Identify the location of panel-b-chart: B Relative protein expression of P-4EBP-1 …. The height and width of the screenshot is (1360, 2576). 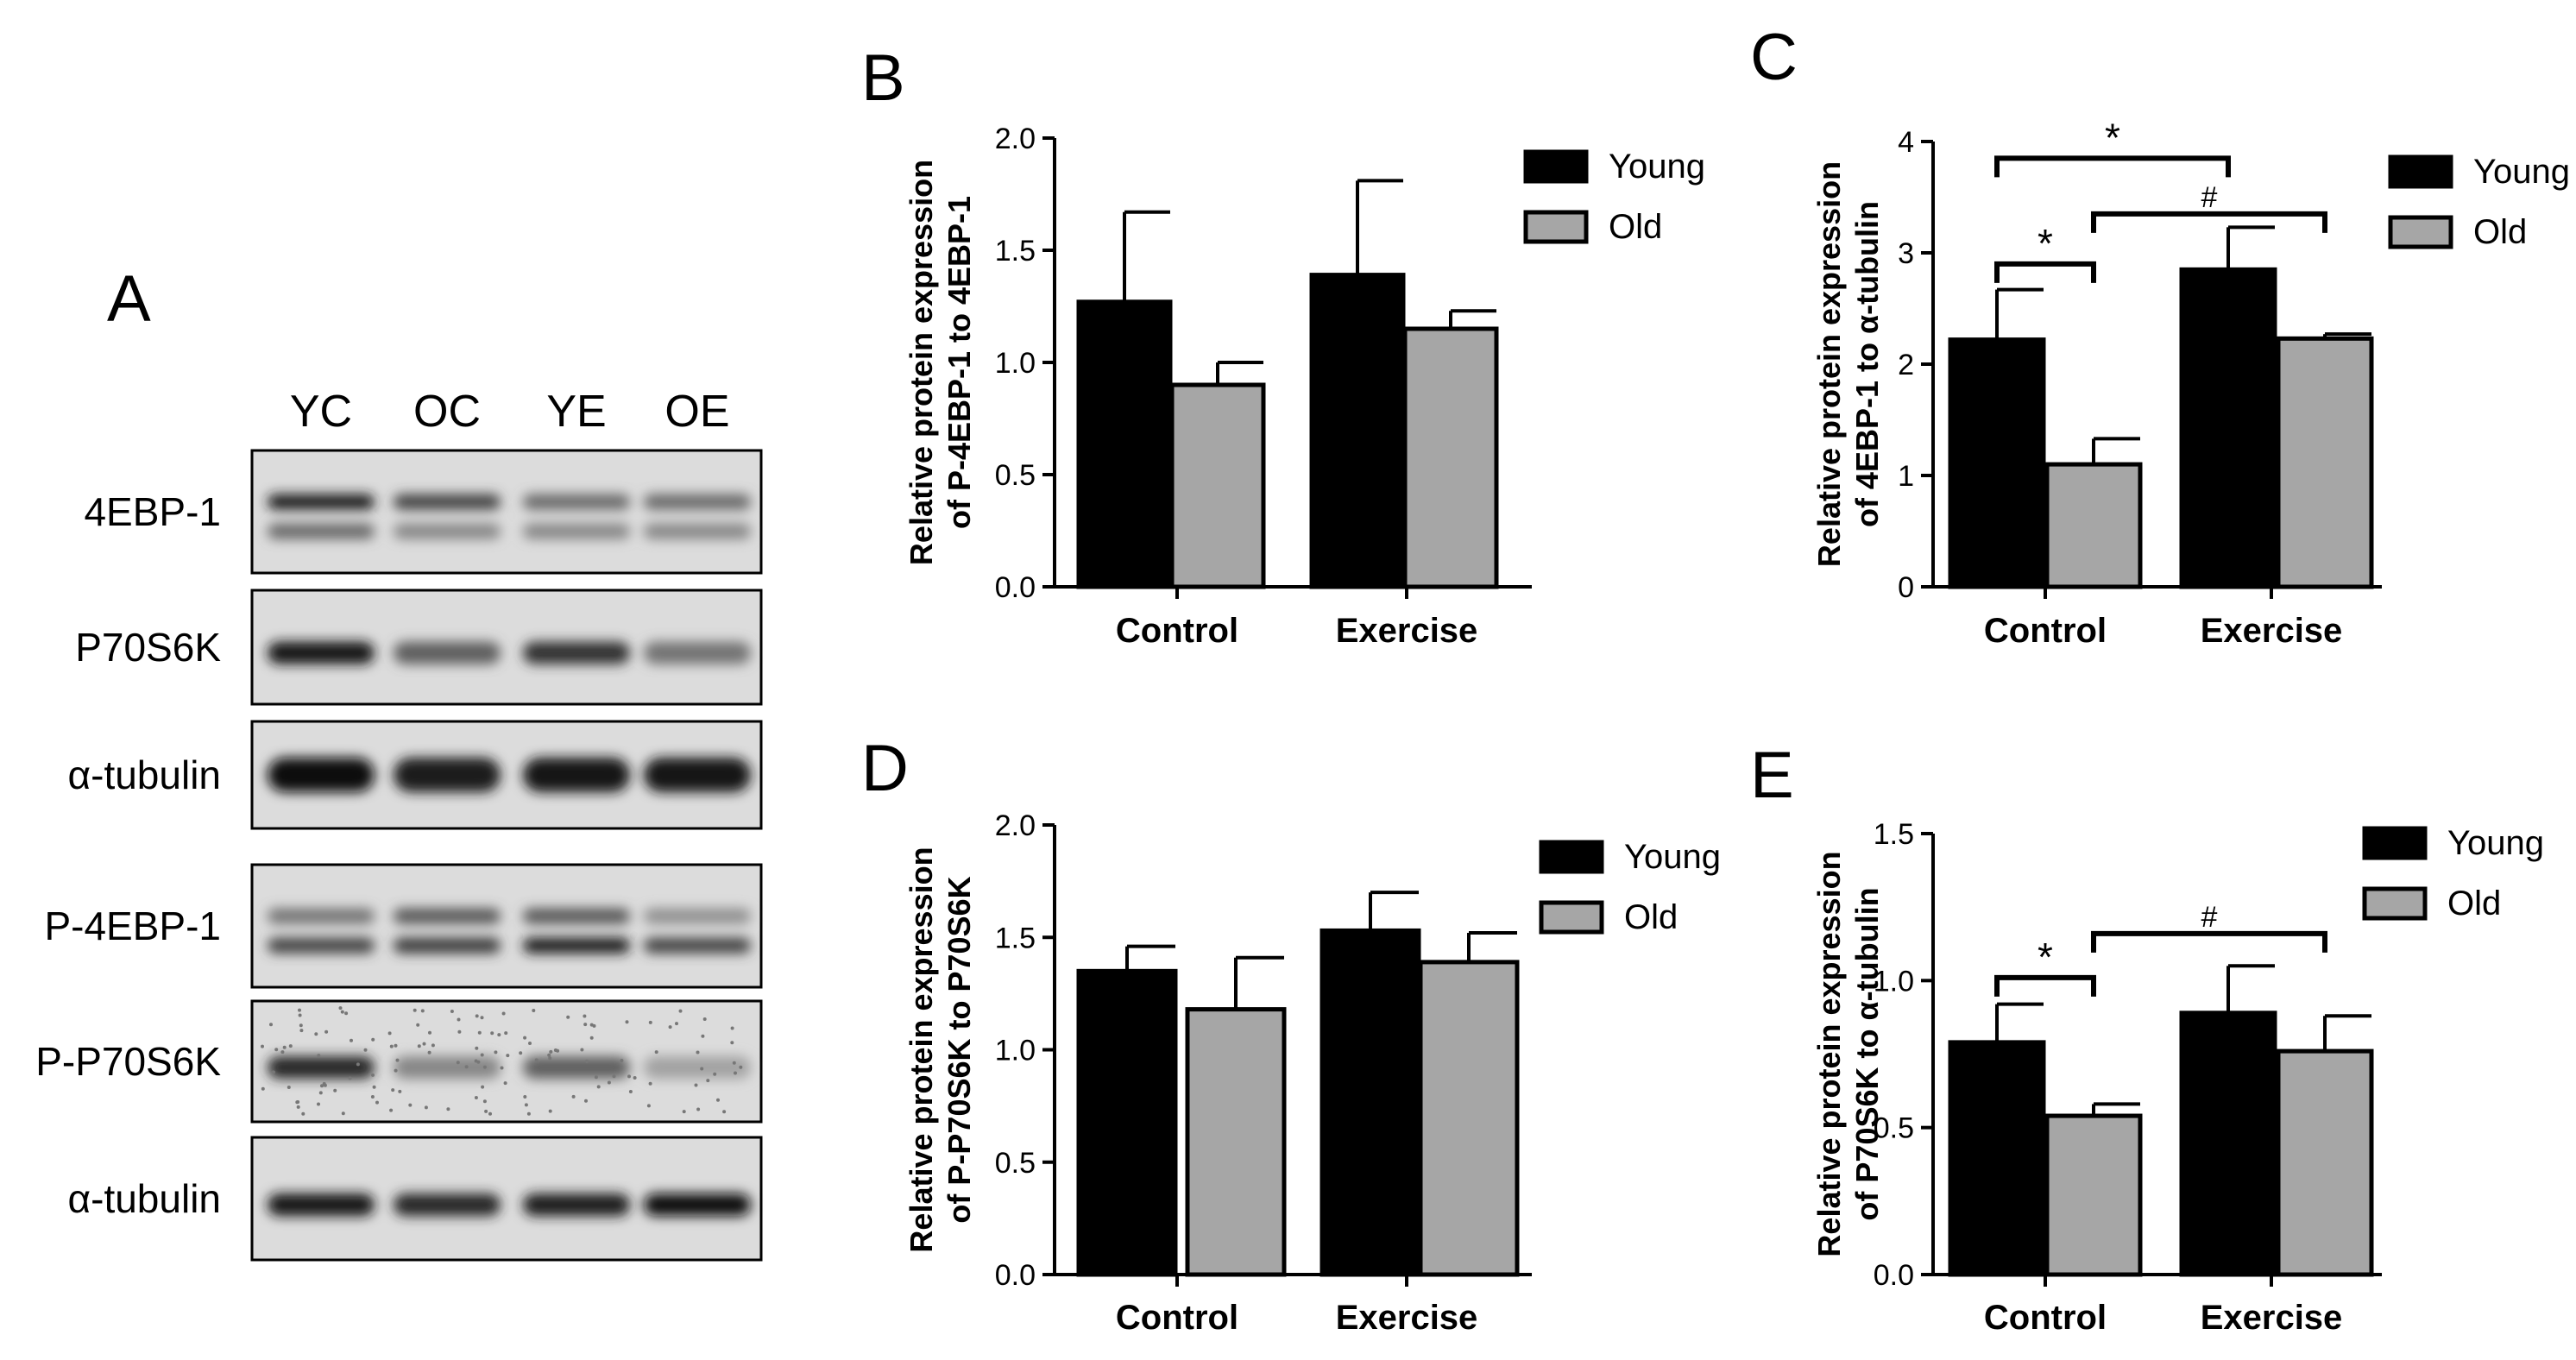
(1283, 346).